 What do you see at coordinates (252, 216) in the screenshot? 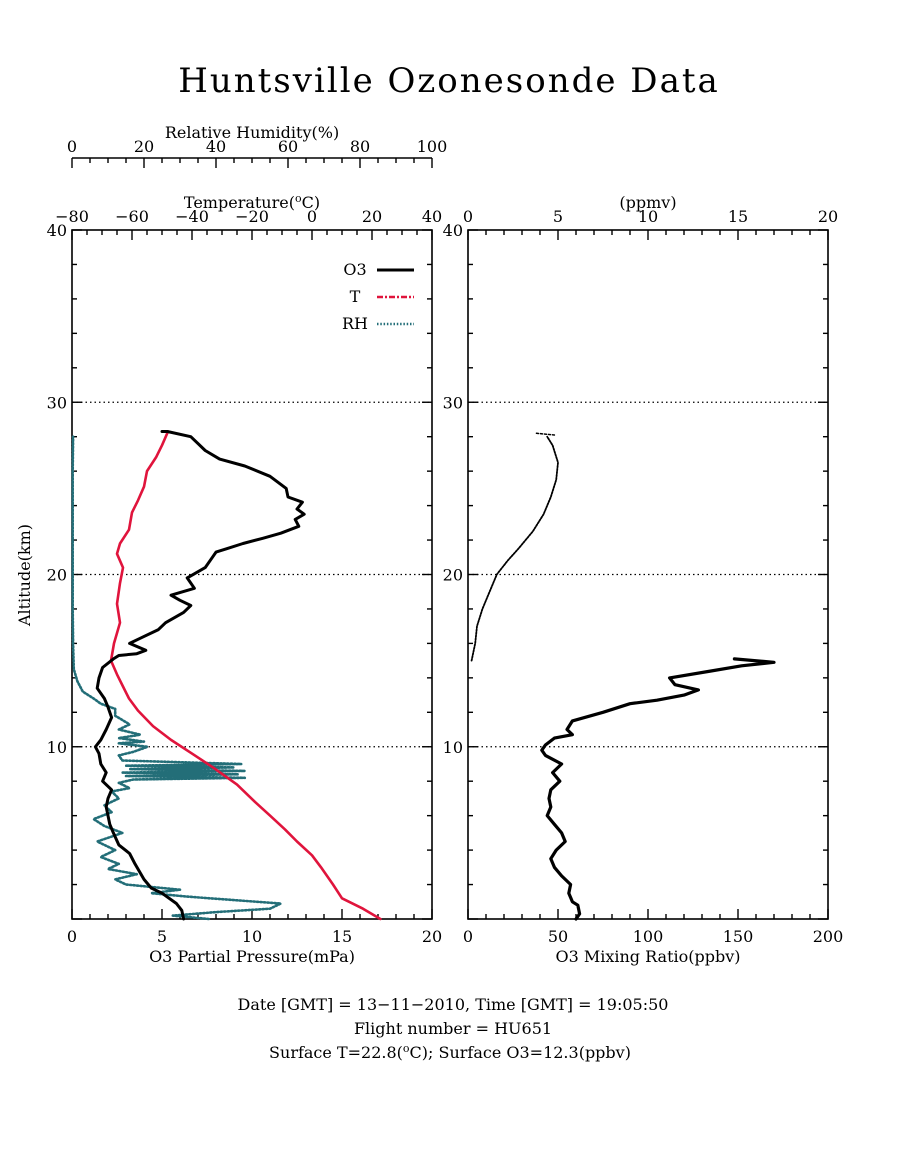
I see `temperature-axis-tick-label: −20` at bounding box center [252, 216].